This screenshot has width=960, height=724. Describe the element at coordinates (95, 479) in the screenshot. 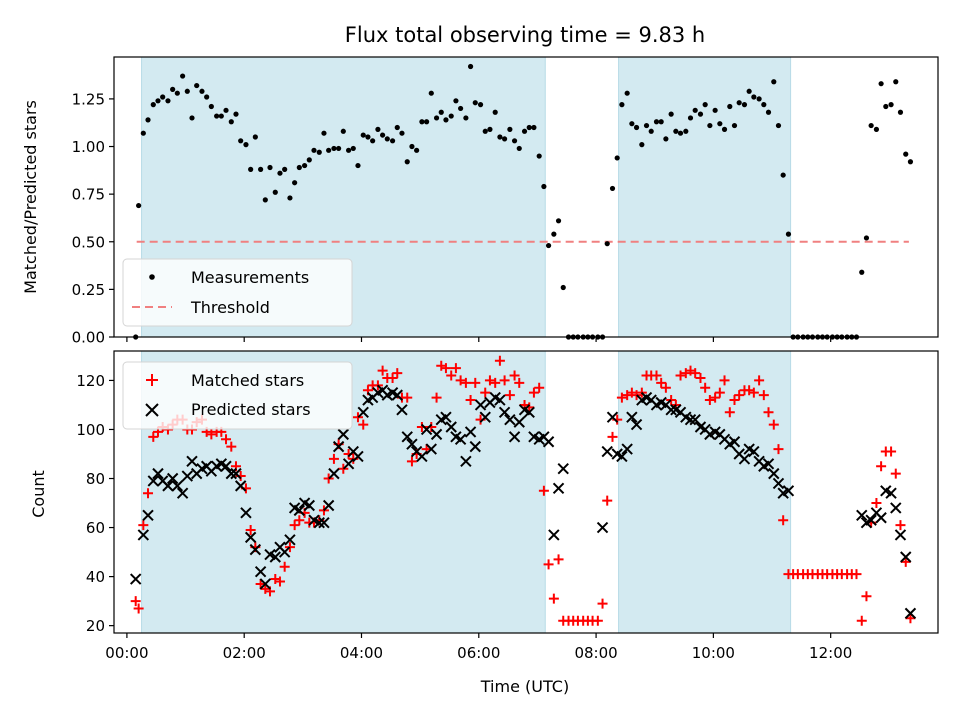

I see `count-y-tick-label: 80` at that location.